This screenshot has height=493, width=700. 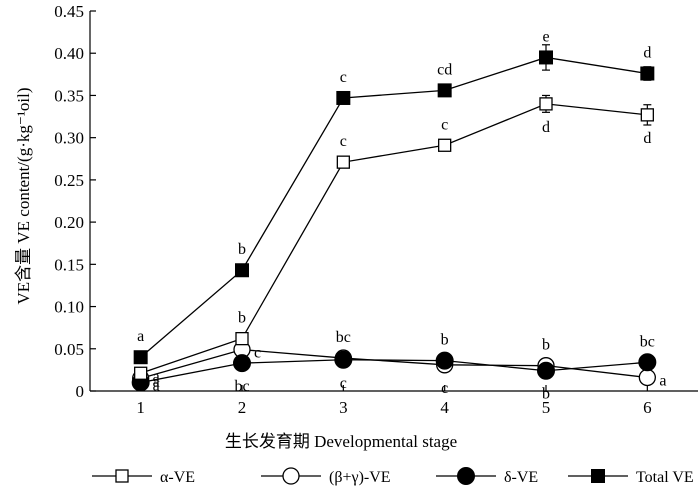 What do you see at coordinates (80, 391) in the screenshot?
I see `y-tick-label: 0` at bounding box center [80, 391].